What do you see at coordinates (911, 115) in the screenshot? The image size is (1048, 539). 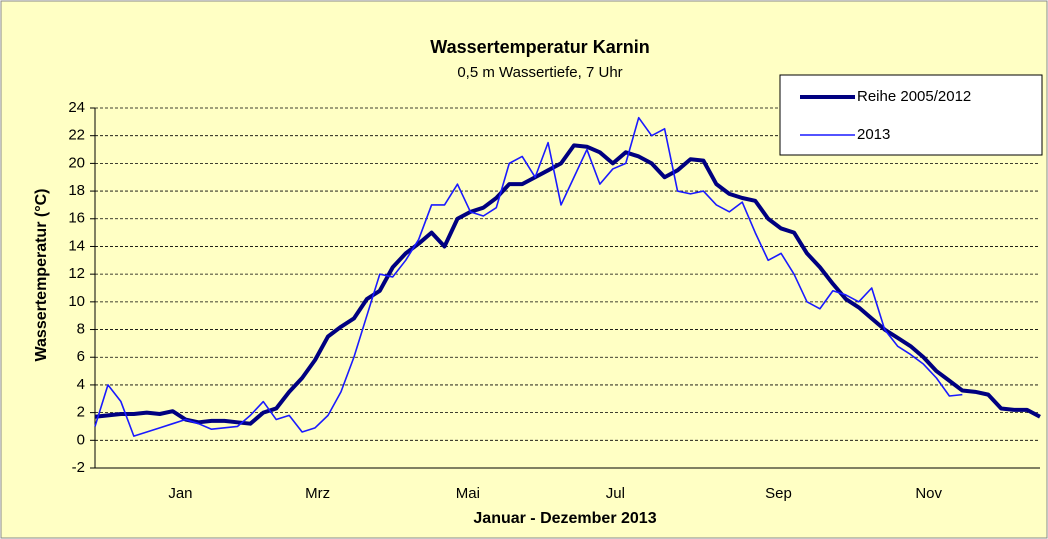 I see `legend-box` at bounding box center [911, 115].